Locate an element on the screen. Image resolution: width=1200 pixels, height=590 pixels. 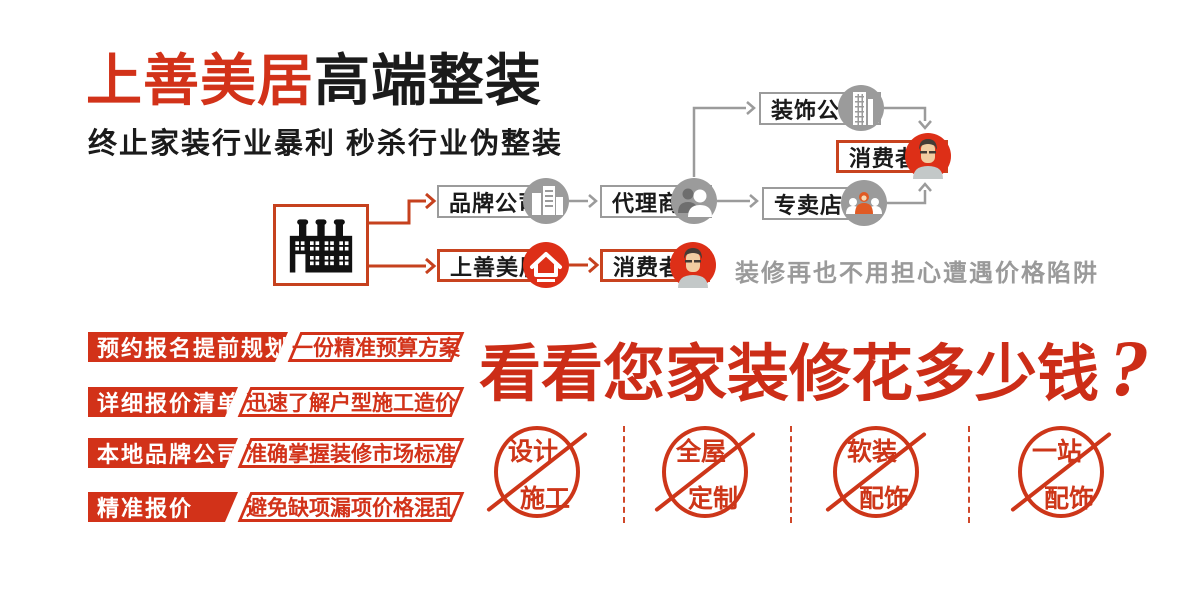
store-staff-icon is located at coordinates (864, 203).